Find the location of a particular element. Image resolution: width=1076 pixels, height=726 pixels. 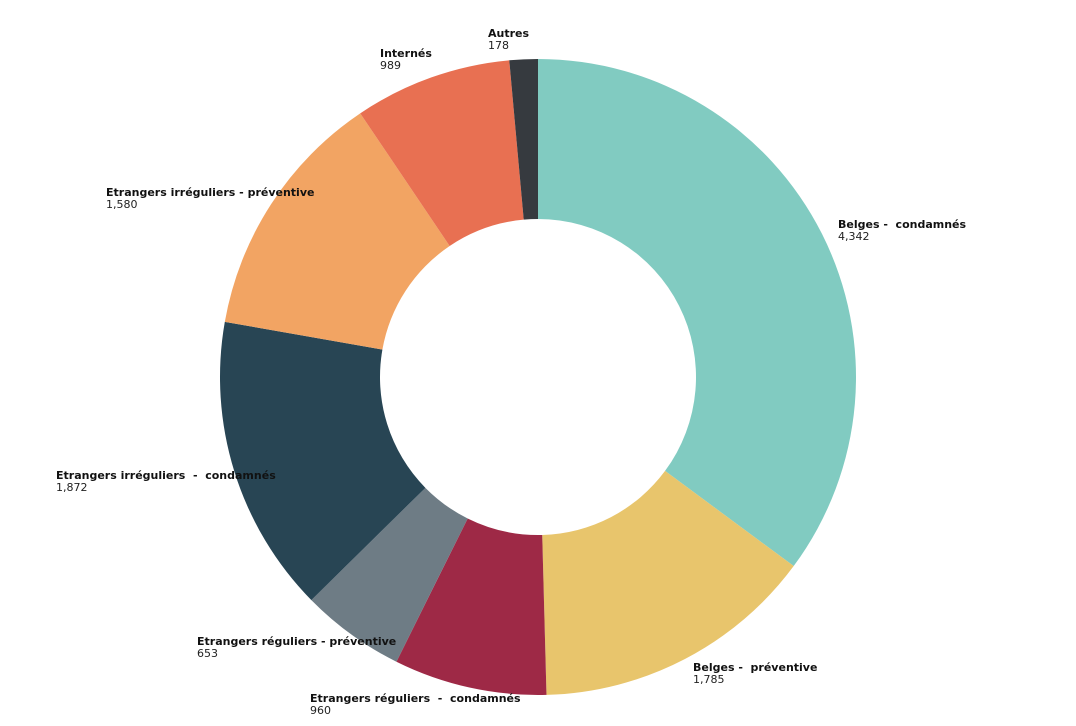

slice-label: Belges - préventive 1,785 is located at coordinates (755, 674).